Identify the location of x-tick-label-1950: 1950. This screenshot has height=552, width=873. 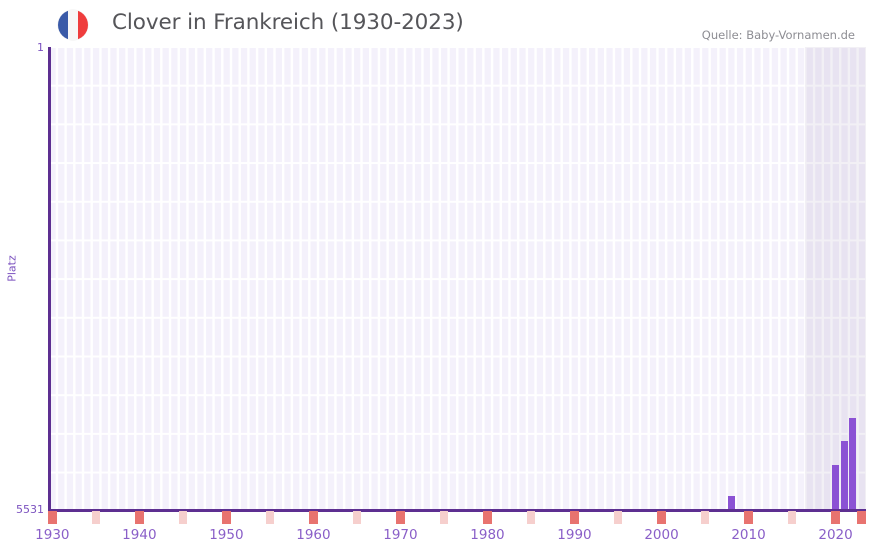
(226, 535).